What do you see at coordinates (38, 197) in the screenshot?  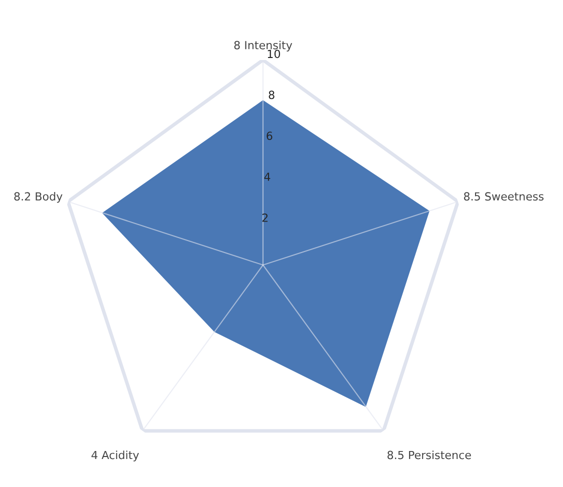 I see `spoke-label: 8.2 Body` at bounding box center [38, 197].